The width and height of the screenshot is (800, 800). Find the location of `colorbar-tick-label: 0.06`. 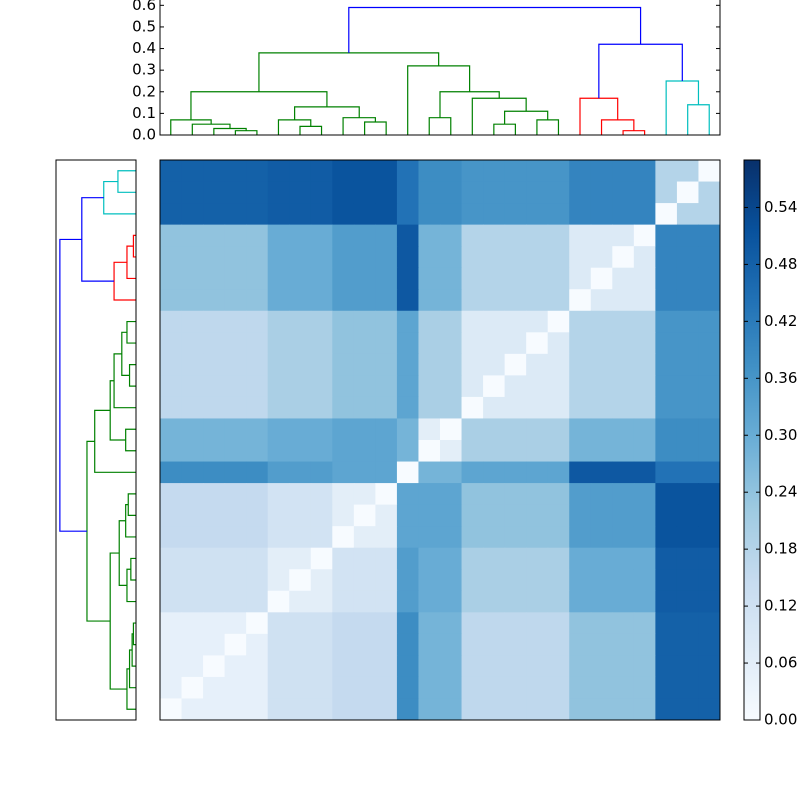

colorbar-tick-label: 0.06 is located at coordinates (780, 663).